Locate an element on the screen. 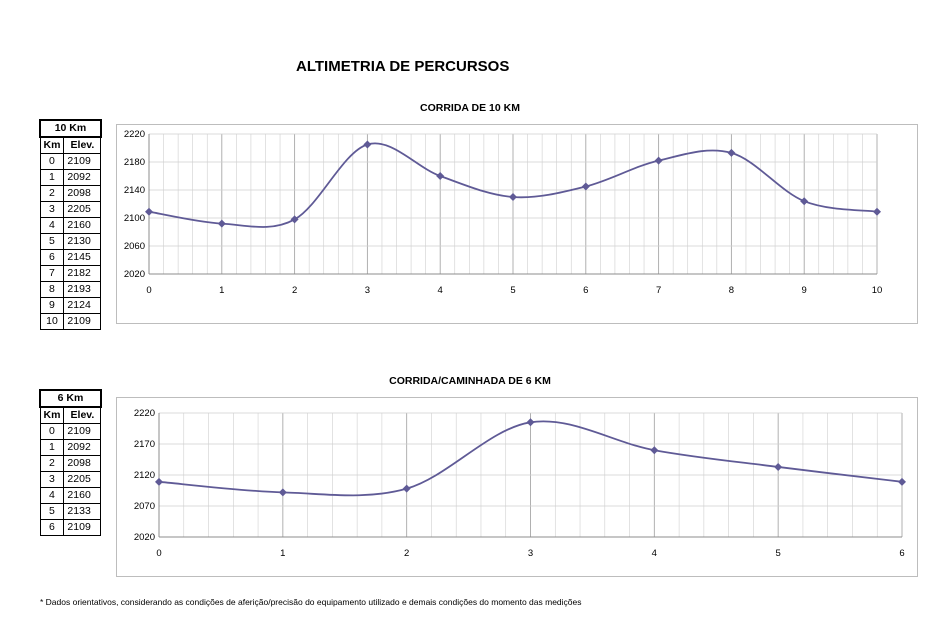  table-row: 7 2182 is located at coordinates (70, 273).